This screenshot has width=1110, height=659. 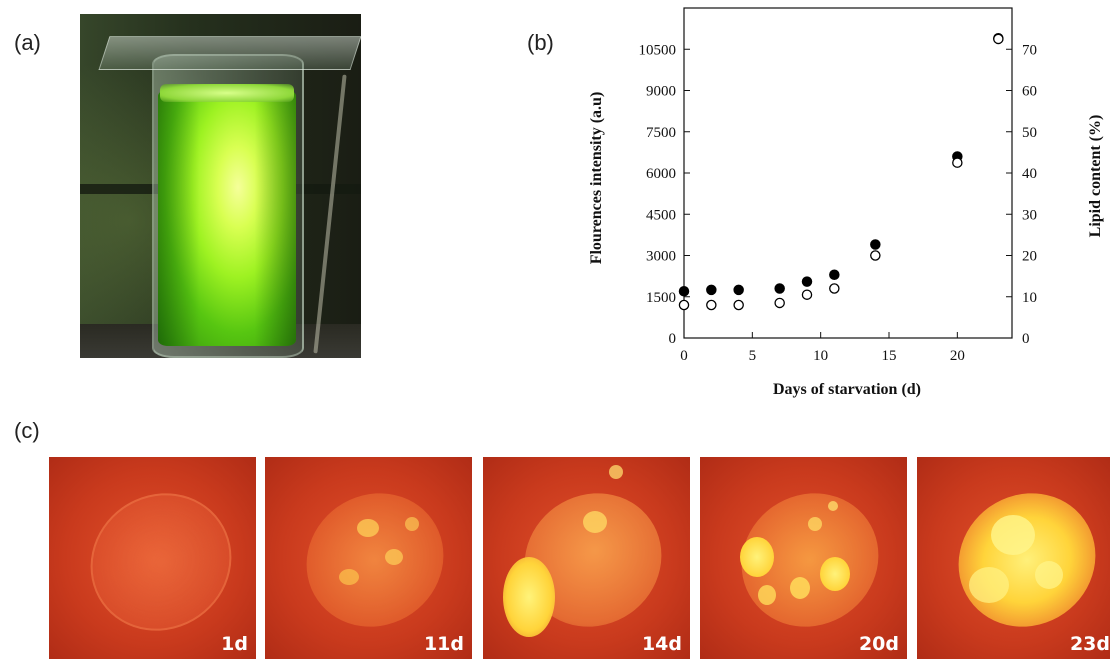 What do you see at coordinates (1029, 215) in the screenshot?
I see `y-right-tick-label: 30` at bounding box center [1029, 215].